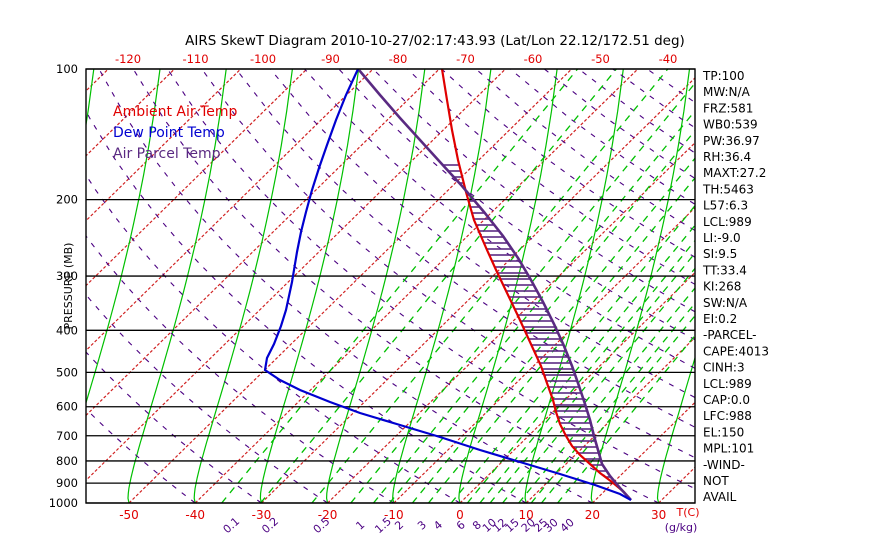  Describe the element at coordinates (730, 335) in the screenshot. I see `parameter-line: -PARCEL-` at that location.